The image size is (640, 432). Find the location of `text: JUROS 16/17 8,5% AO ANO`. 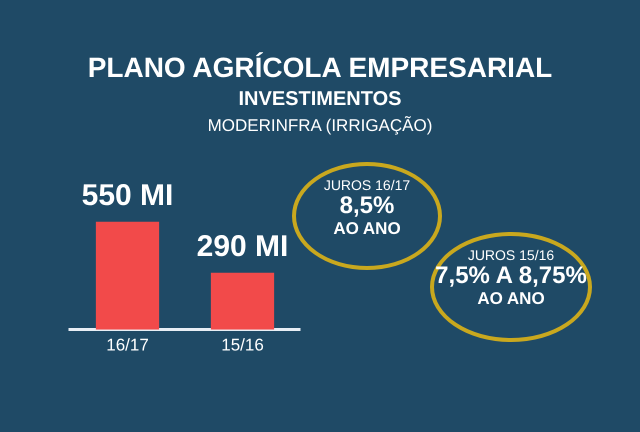

text: JUROS 16/17 8,5% AO ANO is located at coordinates (367, 207).